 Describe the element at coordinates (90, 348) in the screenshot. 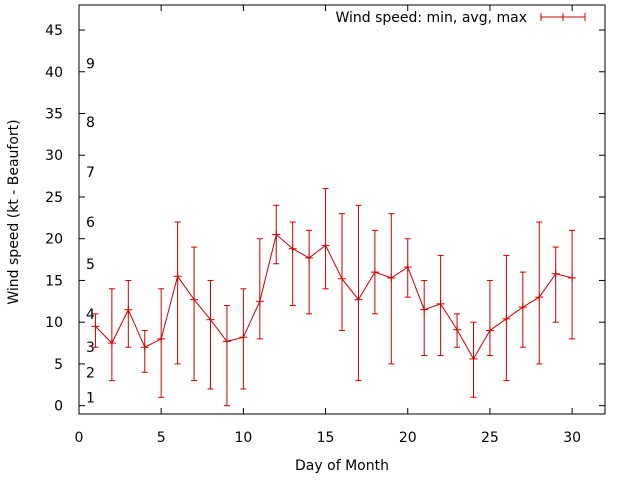

I see `beaufort-label: 3` at that location.